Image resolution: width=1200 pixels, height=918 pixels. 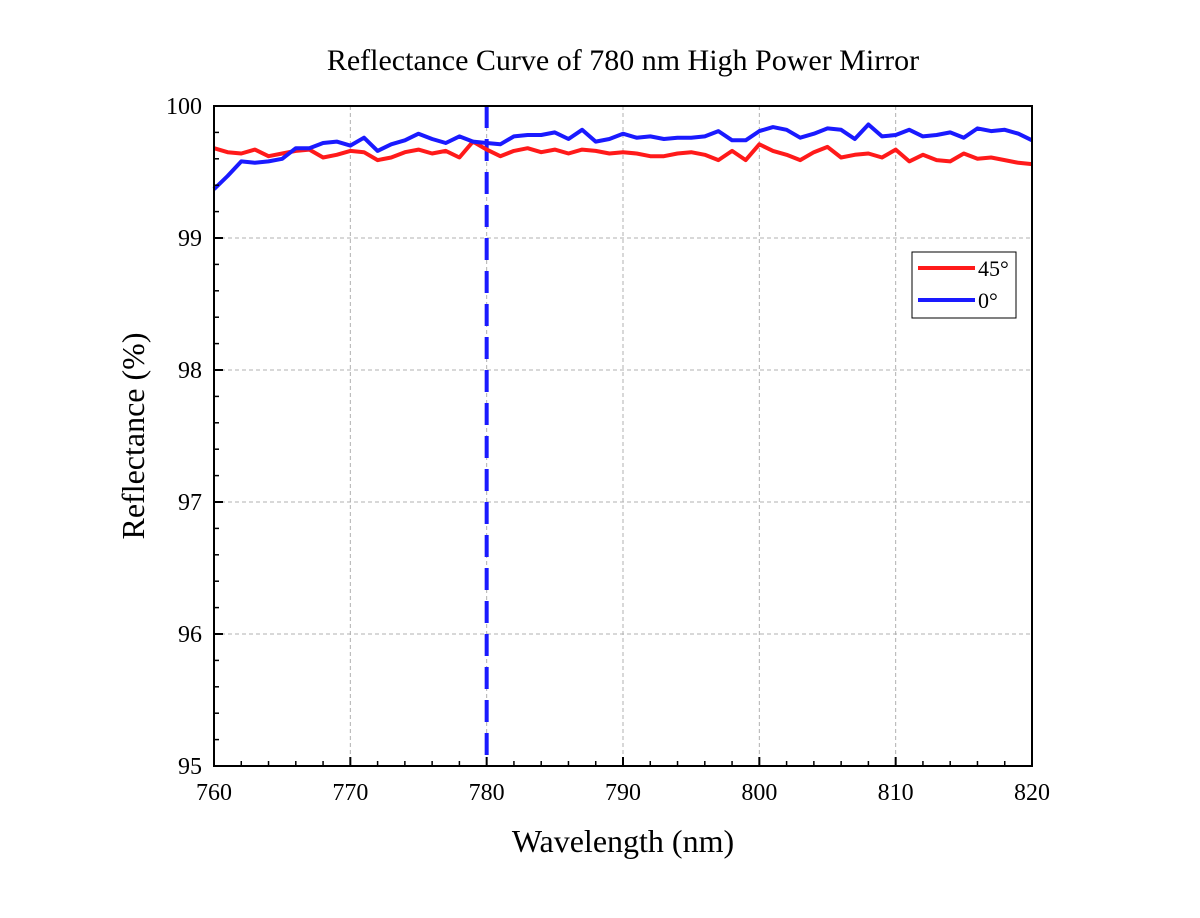 What do you see at coordinates (214, 793) in the screenshot?
I see `x-tick-label: 760` at bounding box center [214, 793].